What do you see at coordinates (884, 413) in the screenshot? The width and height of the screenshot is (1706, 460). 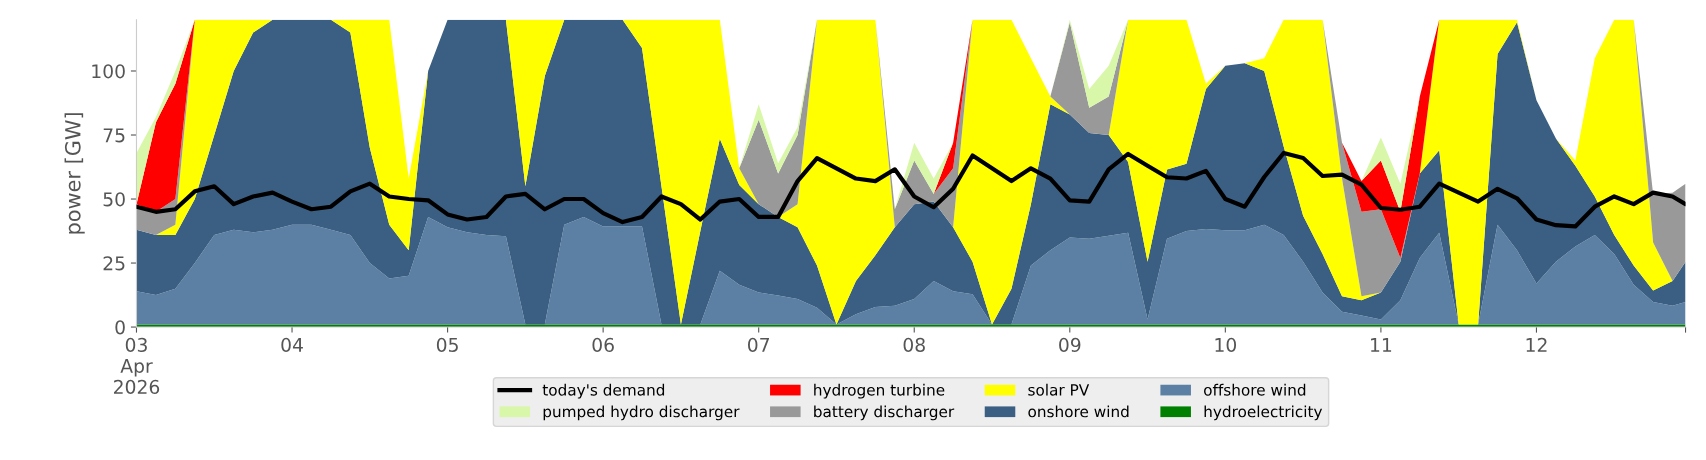 I see `legend-label: battery discharger` at bounding box center [884, 413].